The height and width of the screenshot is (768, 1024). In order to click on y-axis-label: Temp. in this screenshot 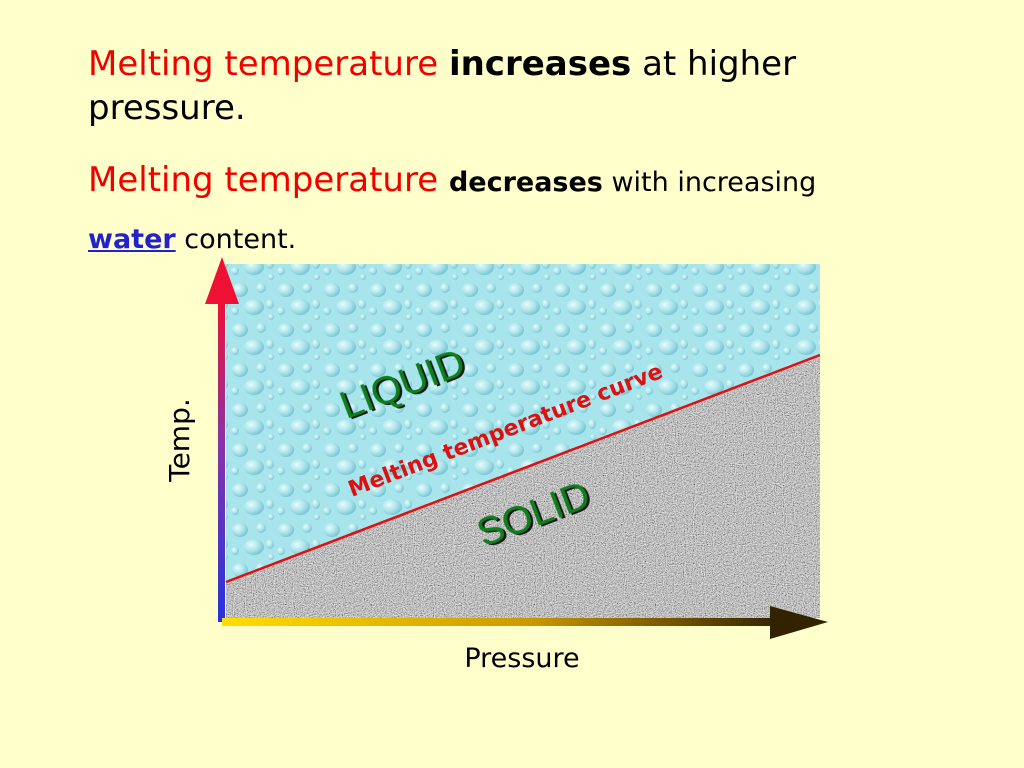, I will do `click(179, 440)`.